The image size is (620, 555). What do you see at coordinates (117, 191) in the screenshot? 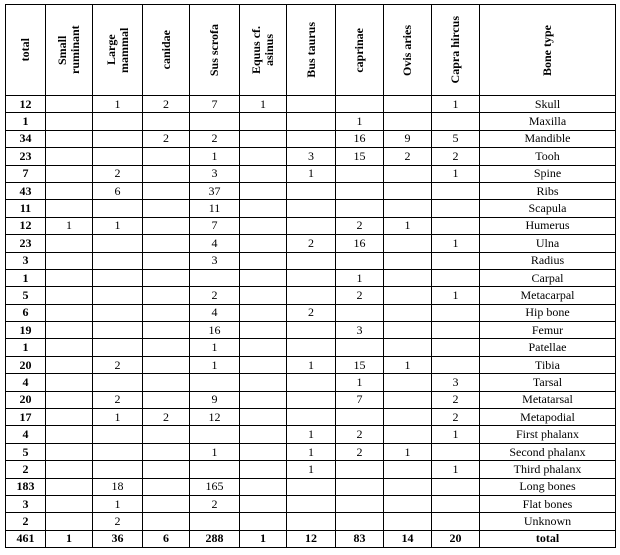
I see `cell: 6` at bounding box center [117, 191].